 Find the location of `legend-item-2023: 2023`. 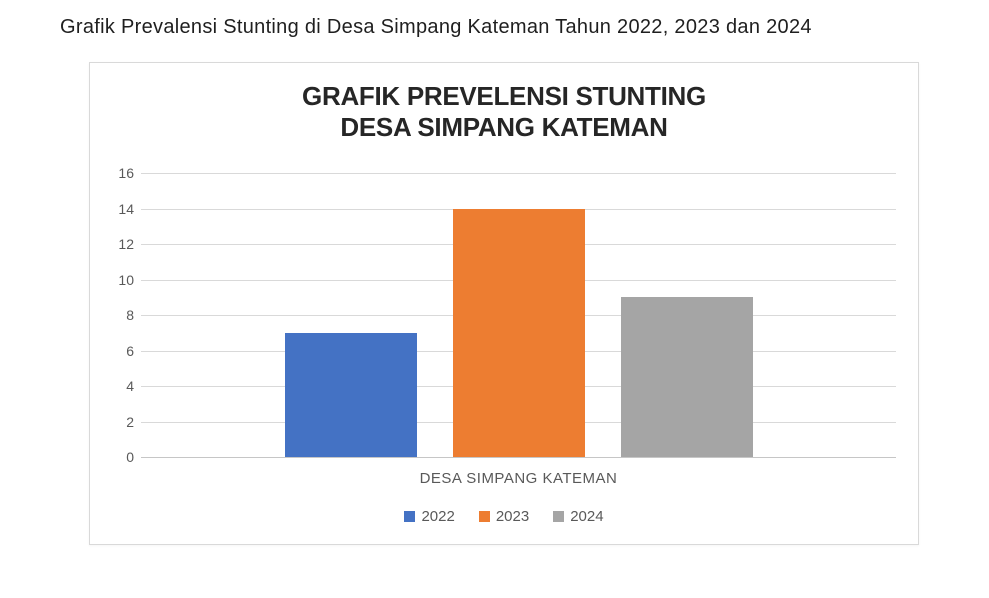

legend-item-2023: 2023 is located at coordinates (504, 516).